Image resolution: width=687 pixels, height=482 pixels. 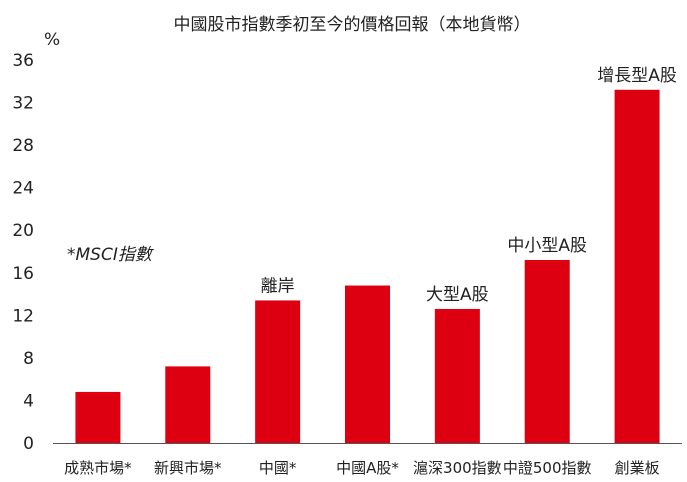 What do you see at coordinates (110, 255) in the screenshot?
I see `chart-note: *MSCI指數` at bounding box center [110, 255].